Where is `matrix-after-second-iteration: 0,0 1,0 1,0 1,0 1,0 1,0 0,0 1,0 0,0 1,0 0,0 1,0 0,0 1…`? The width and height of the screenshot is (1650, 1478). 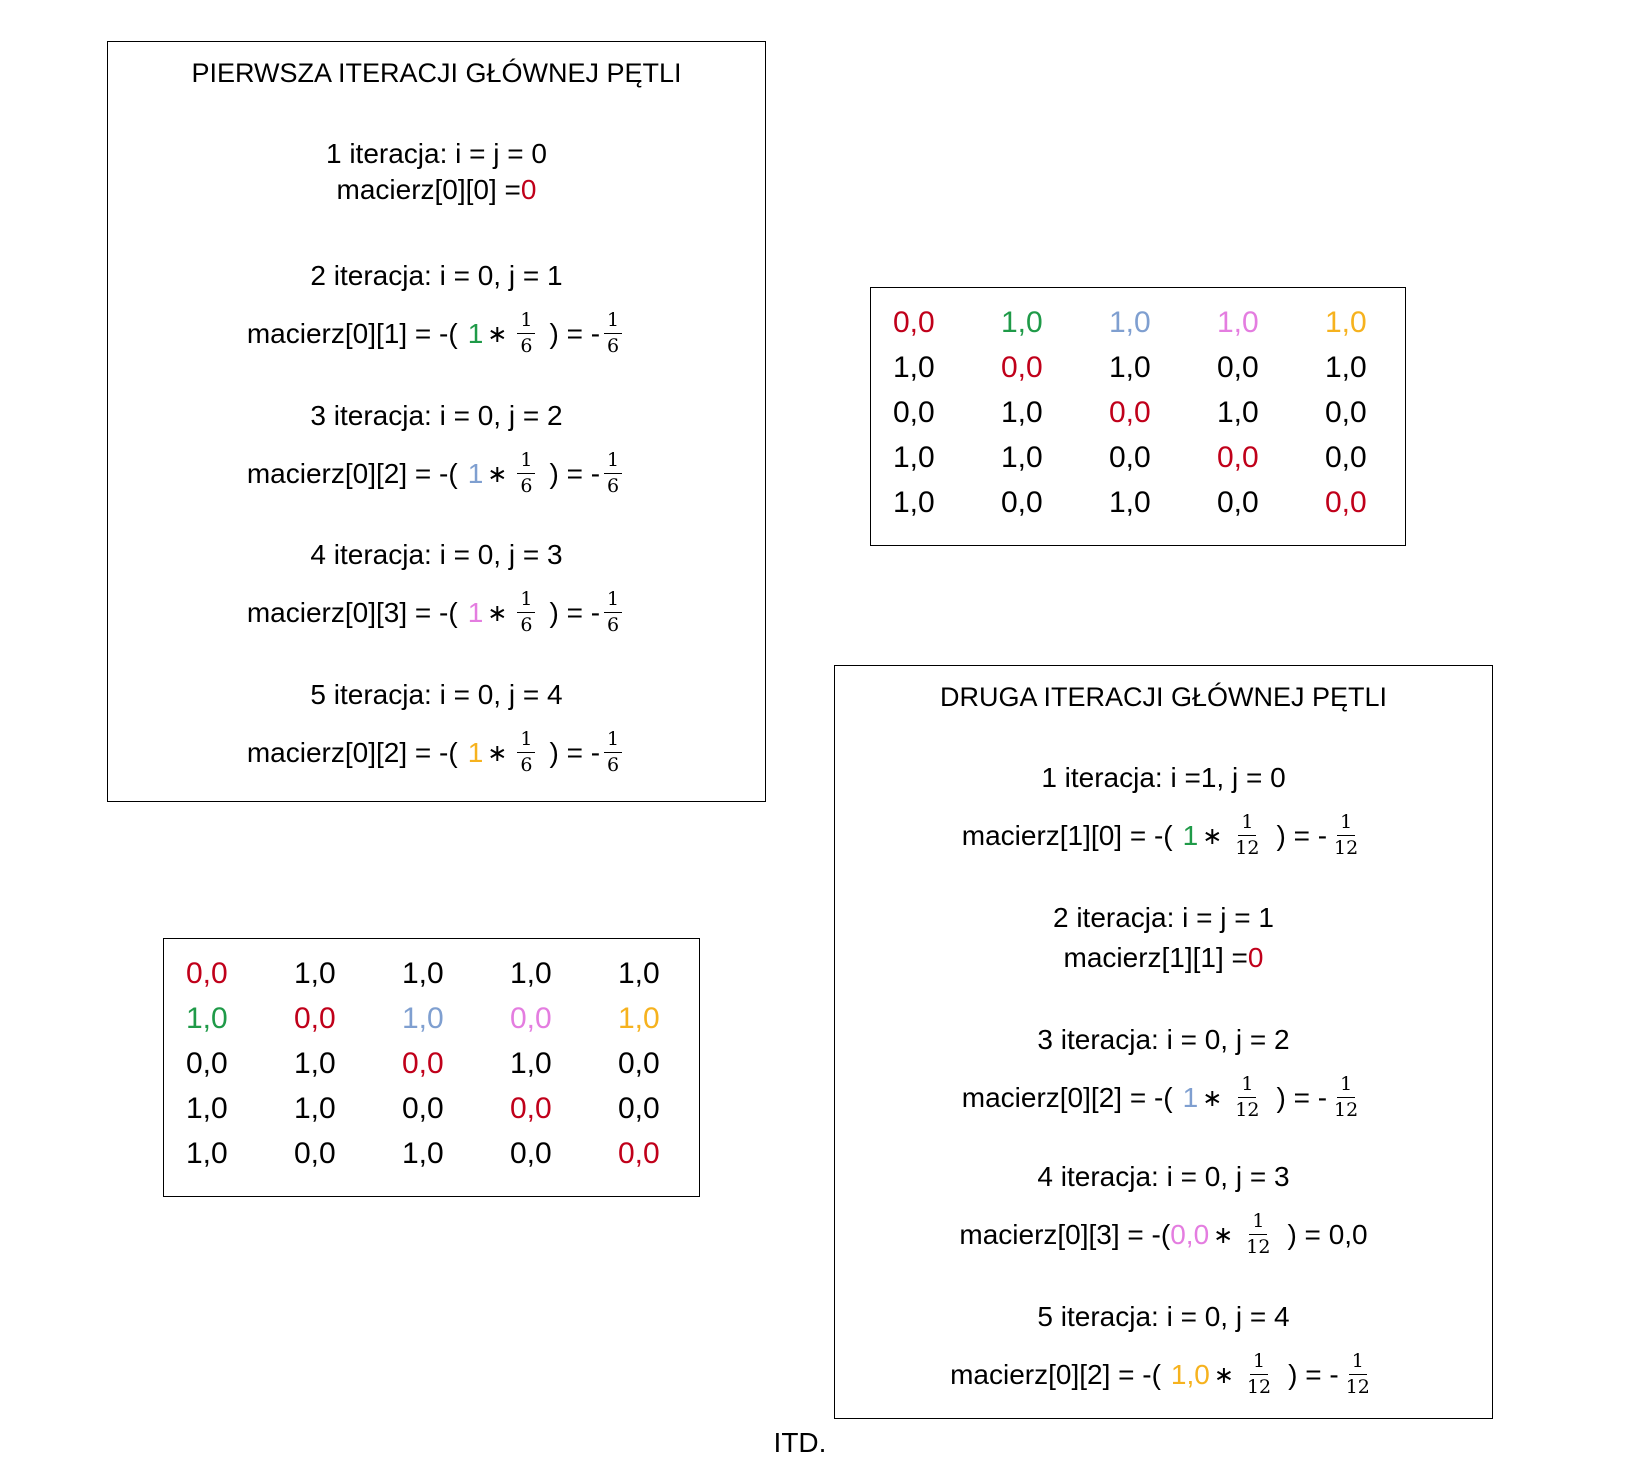
matrix-after-second-iteration: 0,0 1,0 1,0 1,0 1,0 1,0 0,0 1,0 0,0 1,0 0,0 1,0 0,0 1… is located at coordinates (431, 1067).